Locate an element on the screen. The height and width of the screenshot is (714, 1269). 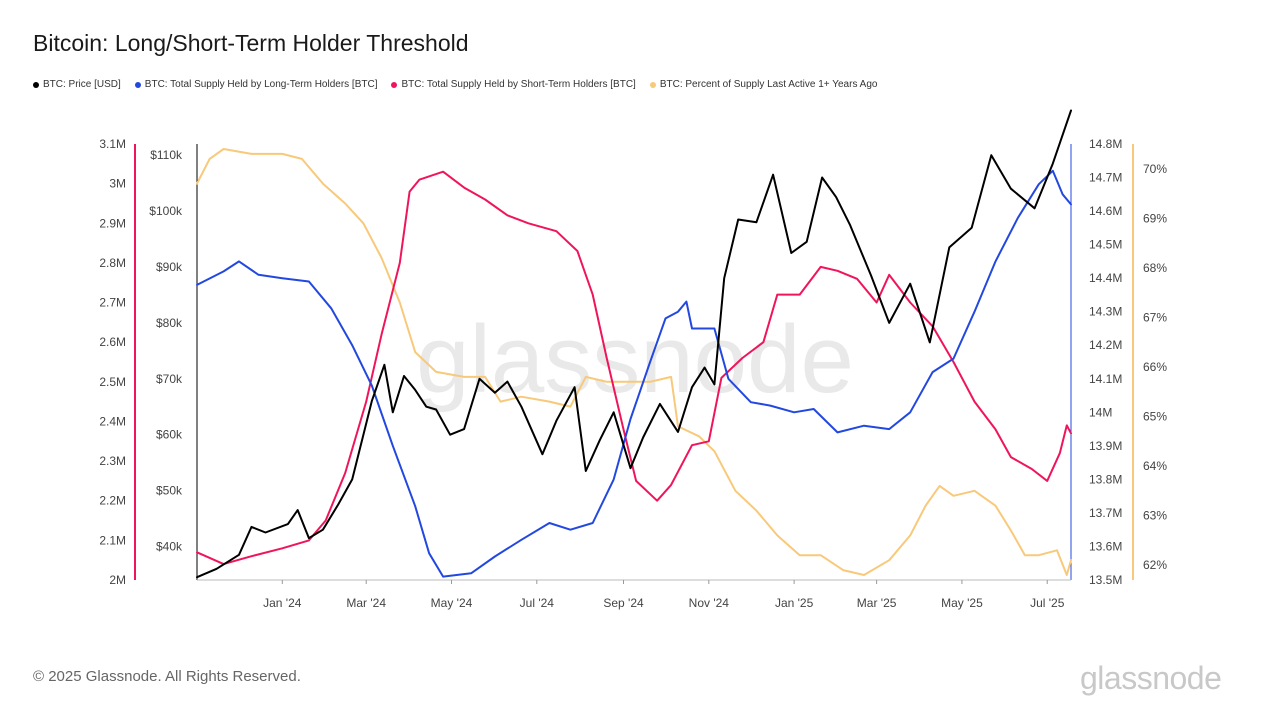
price-tick-1: $100k is located at coordinates (166, 211).